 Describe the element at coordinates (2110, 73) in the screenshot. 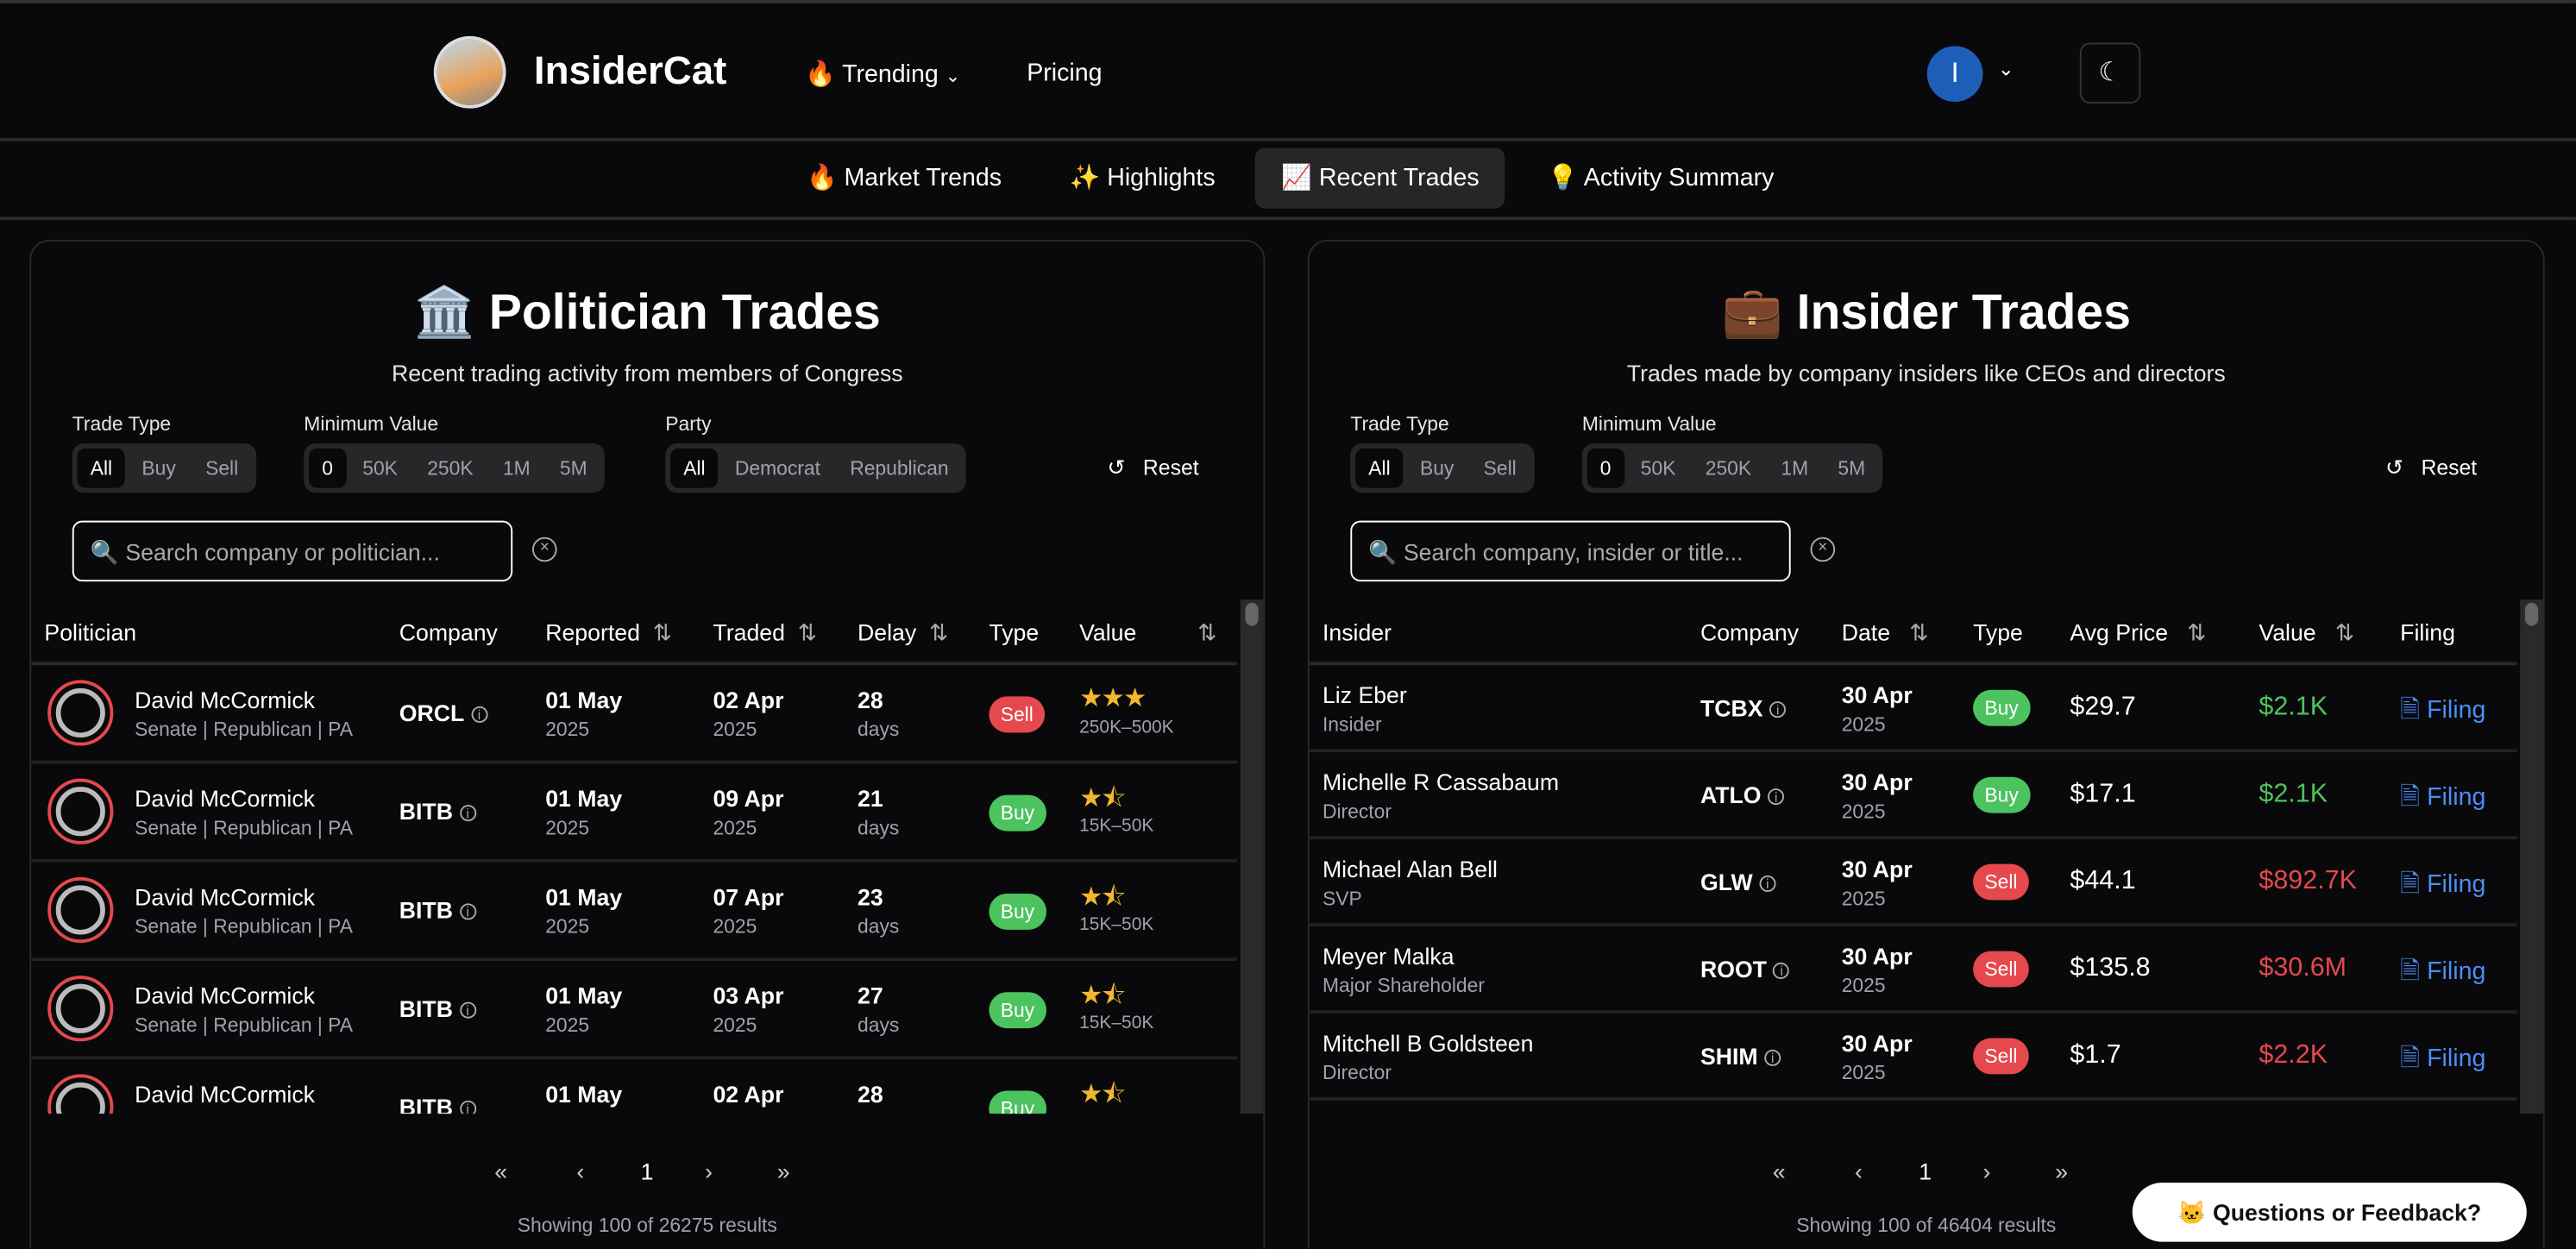

I see `theme-toggle-button: ☾` at that location.